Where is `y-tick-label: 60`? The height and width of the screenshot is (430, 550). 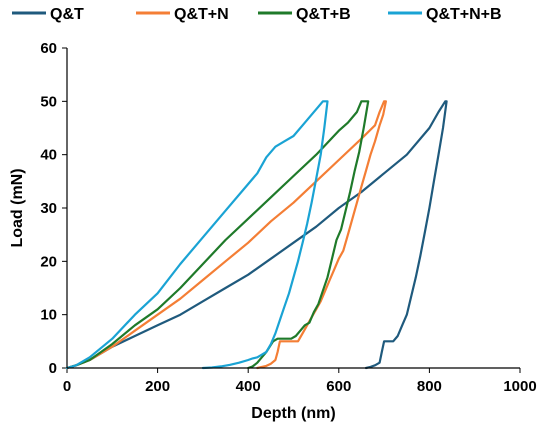 y-tick-label: 60 is located at coordinates (48, 48).